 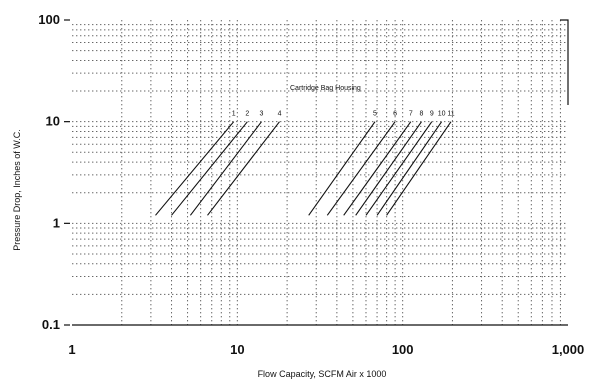 What do you see at coordinates (375, 114) in the screenshot?
I see `curve-label-5: 5` at bounding box center [375, 114].